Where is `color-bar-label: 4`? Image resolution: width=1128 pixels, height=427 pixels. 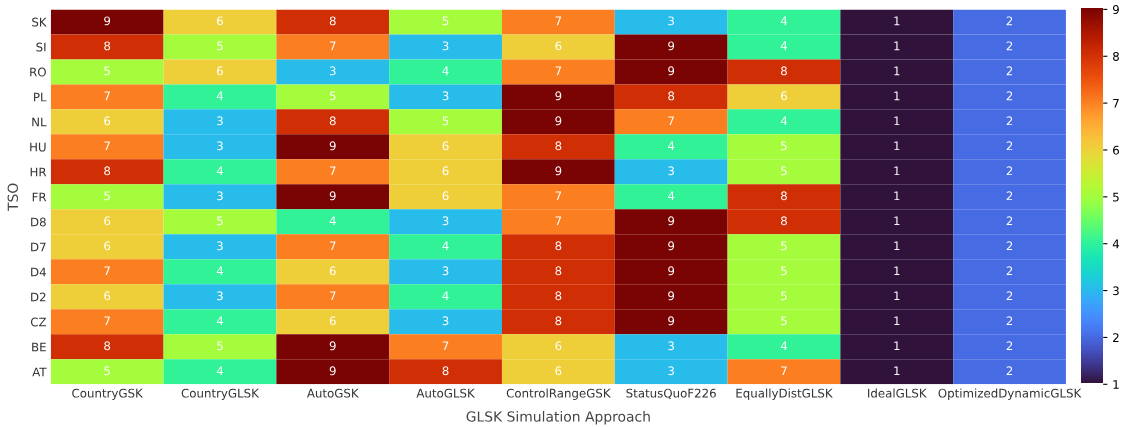
color-bar-label: 4 is located at coordinates (1116, 244).